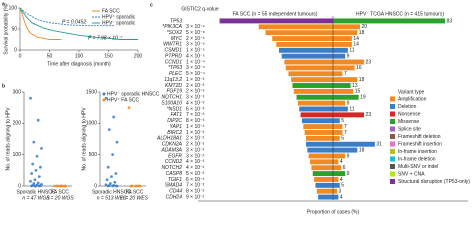  I want to click on legend-label: HPV⁺ sporadic, so click(119, 17).